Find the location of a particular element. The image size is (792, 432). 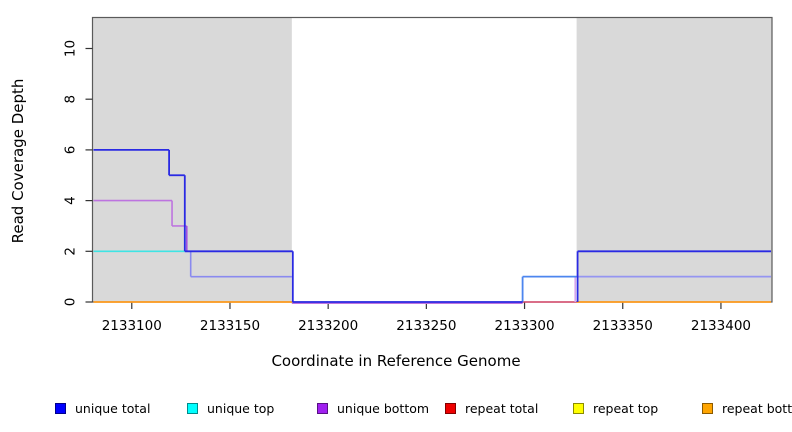

legend-item-repeat-top: repeat top is located at coordinates (615, 408).